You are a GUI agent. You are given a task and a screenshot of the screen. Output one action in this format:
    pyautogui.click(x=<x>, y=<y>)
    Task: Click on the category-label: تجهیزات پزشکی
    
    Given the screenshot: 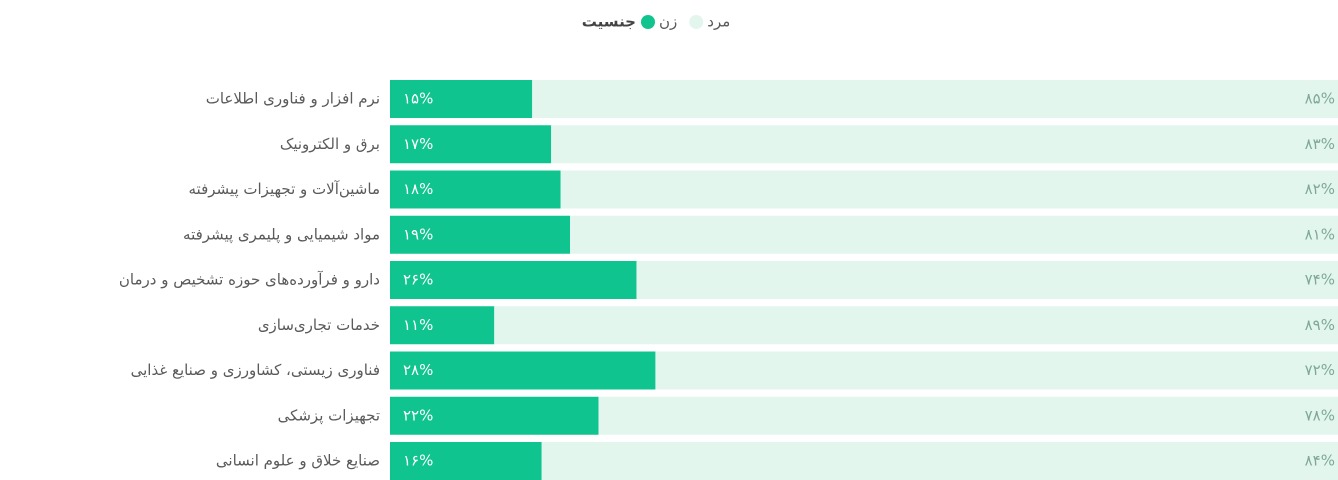 What is the action you would take?
    pyautogui.click(x=329, y=415)
    